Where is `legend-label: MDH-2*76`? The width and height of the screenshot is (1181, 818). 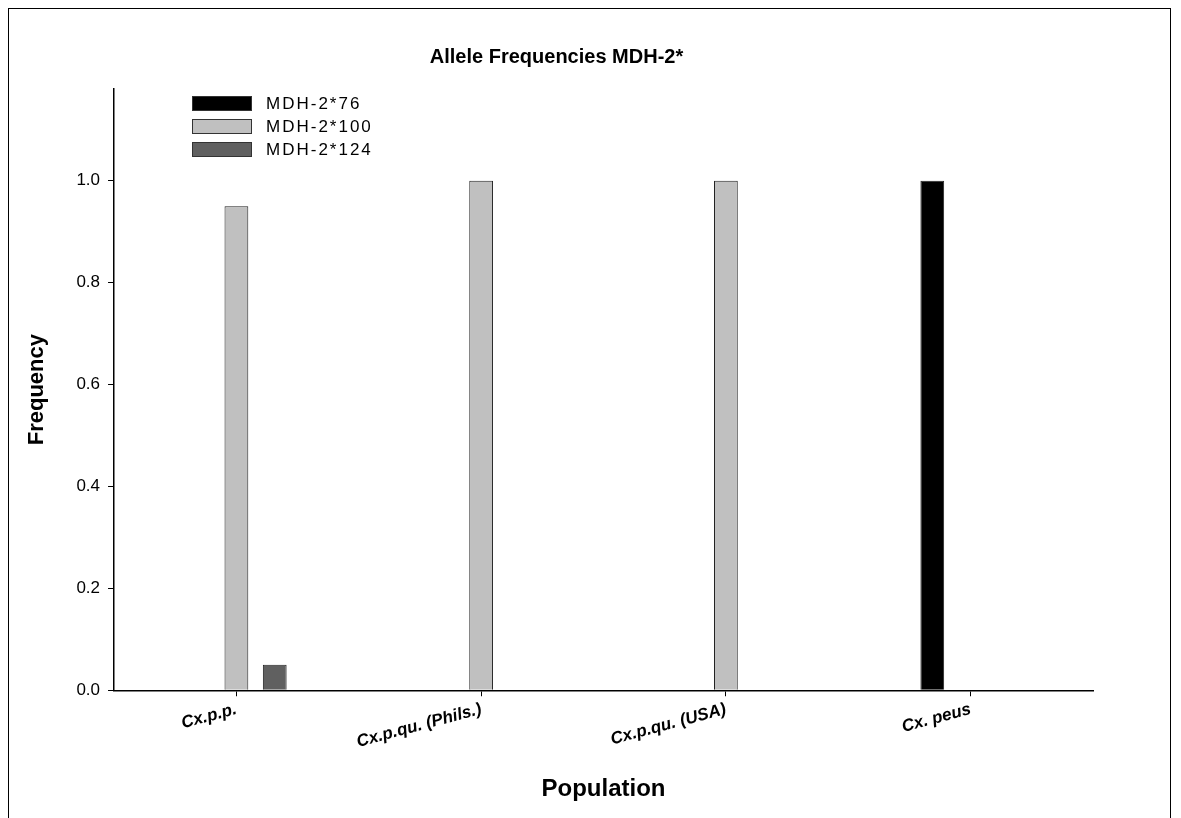 legend-label: MDH-2*76 is located at coordinates (314, 103).